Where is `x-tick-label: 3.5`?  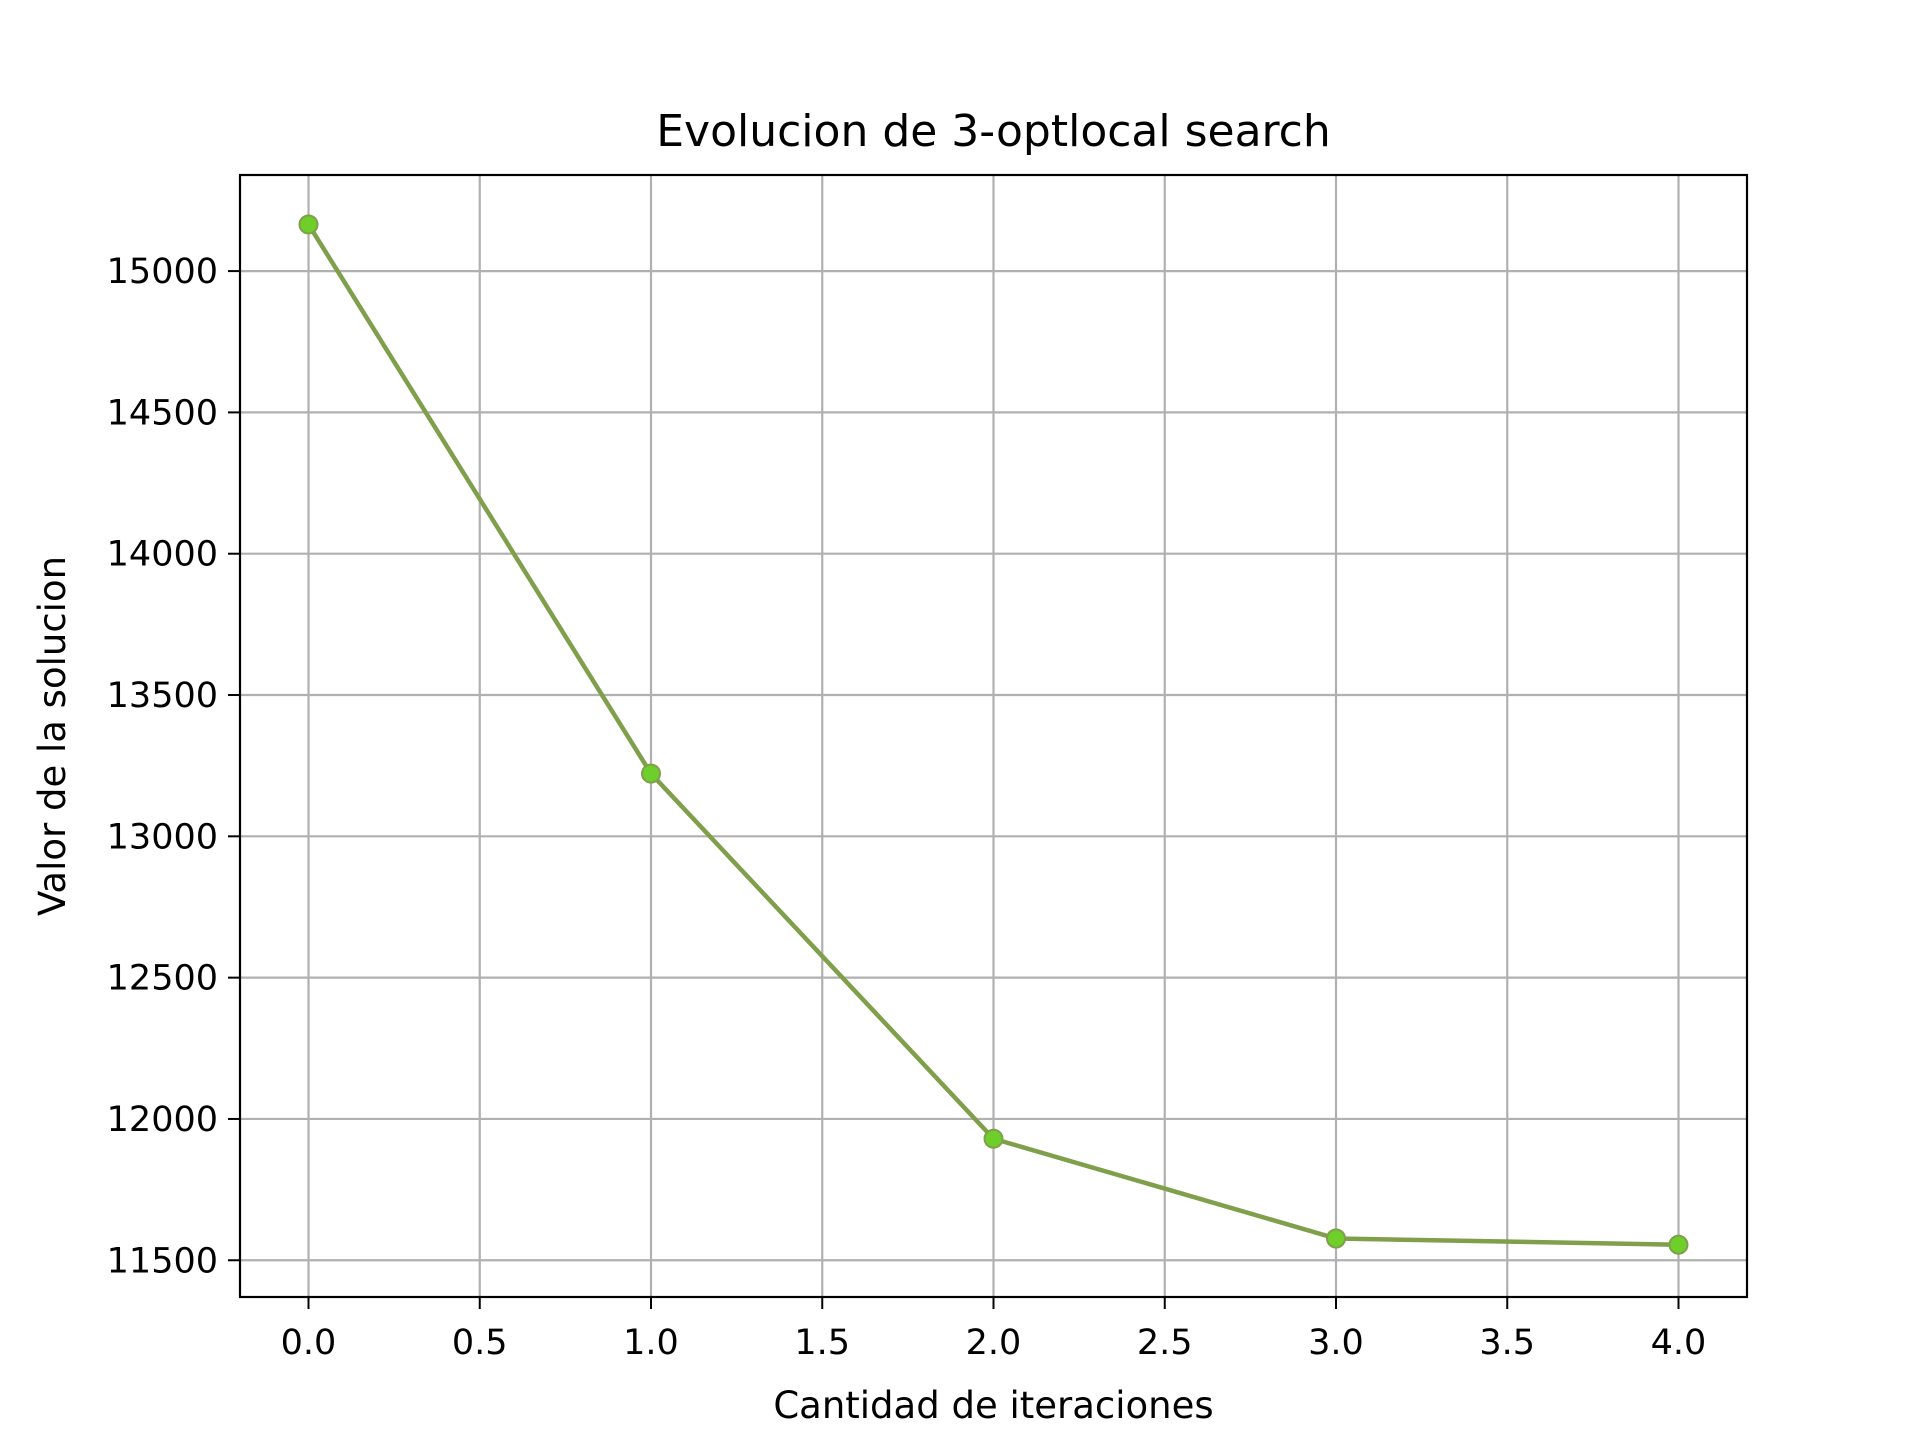
x-tick-label: 3.5 is located at coordinates (1507, 1343).